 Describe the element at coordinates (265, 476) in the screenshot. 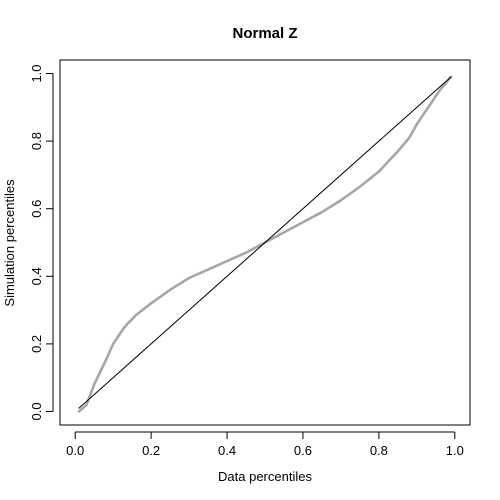

I see `x-axis-label: Data percentiles` at that location.